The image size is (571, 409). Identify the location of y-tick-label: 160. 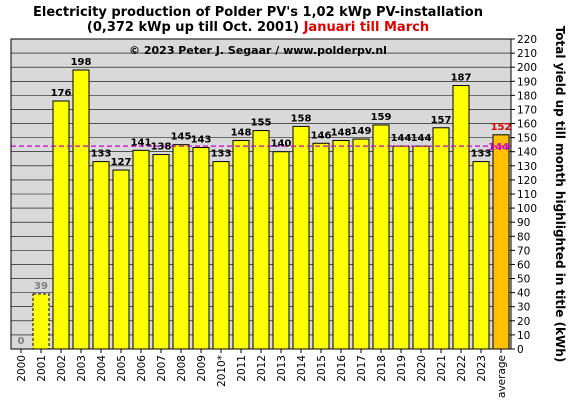
(527, 125).